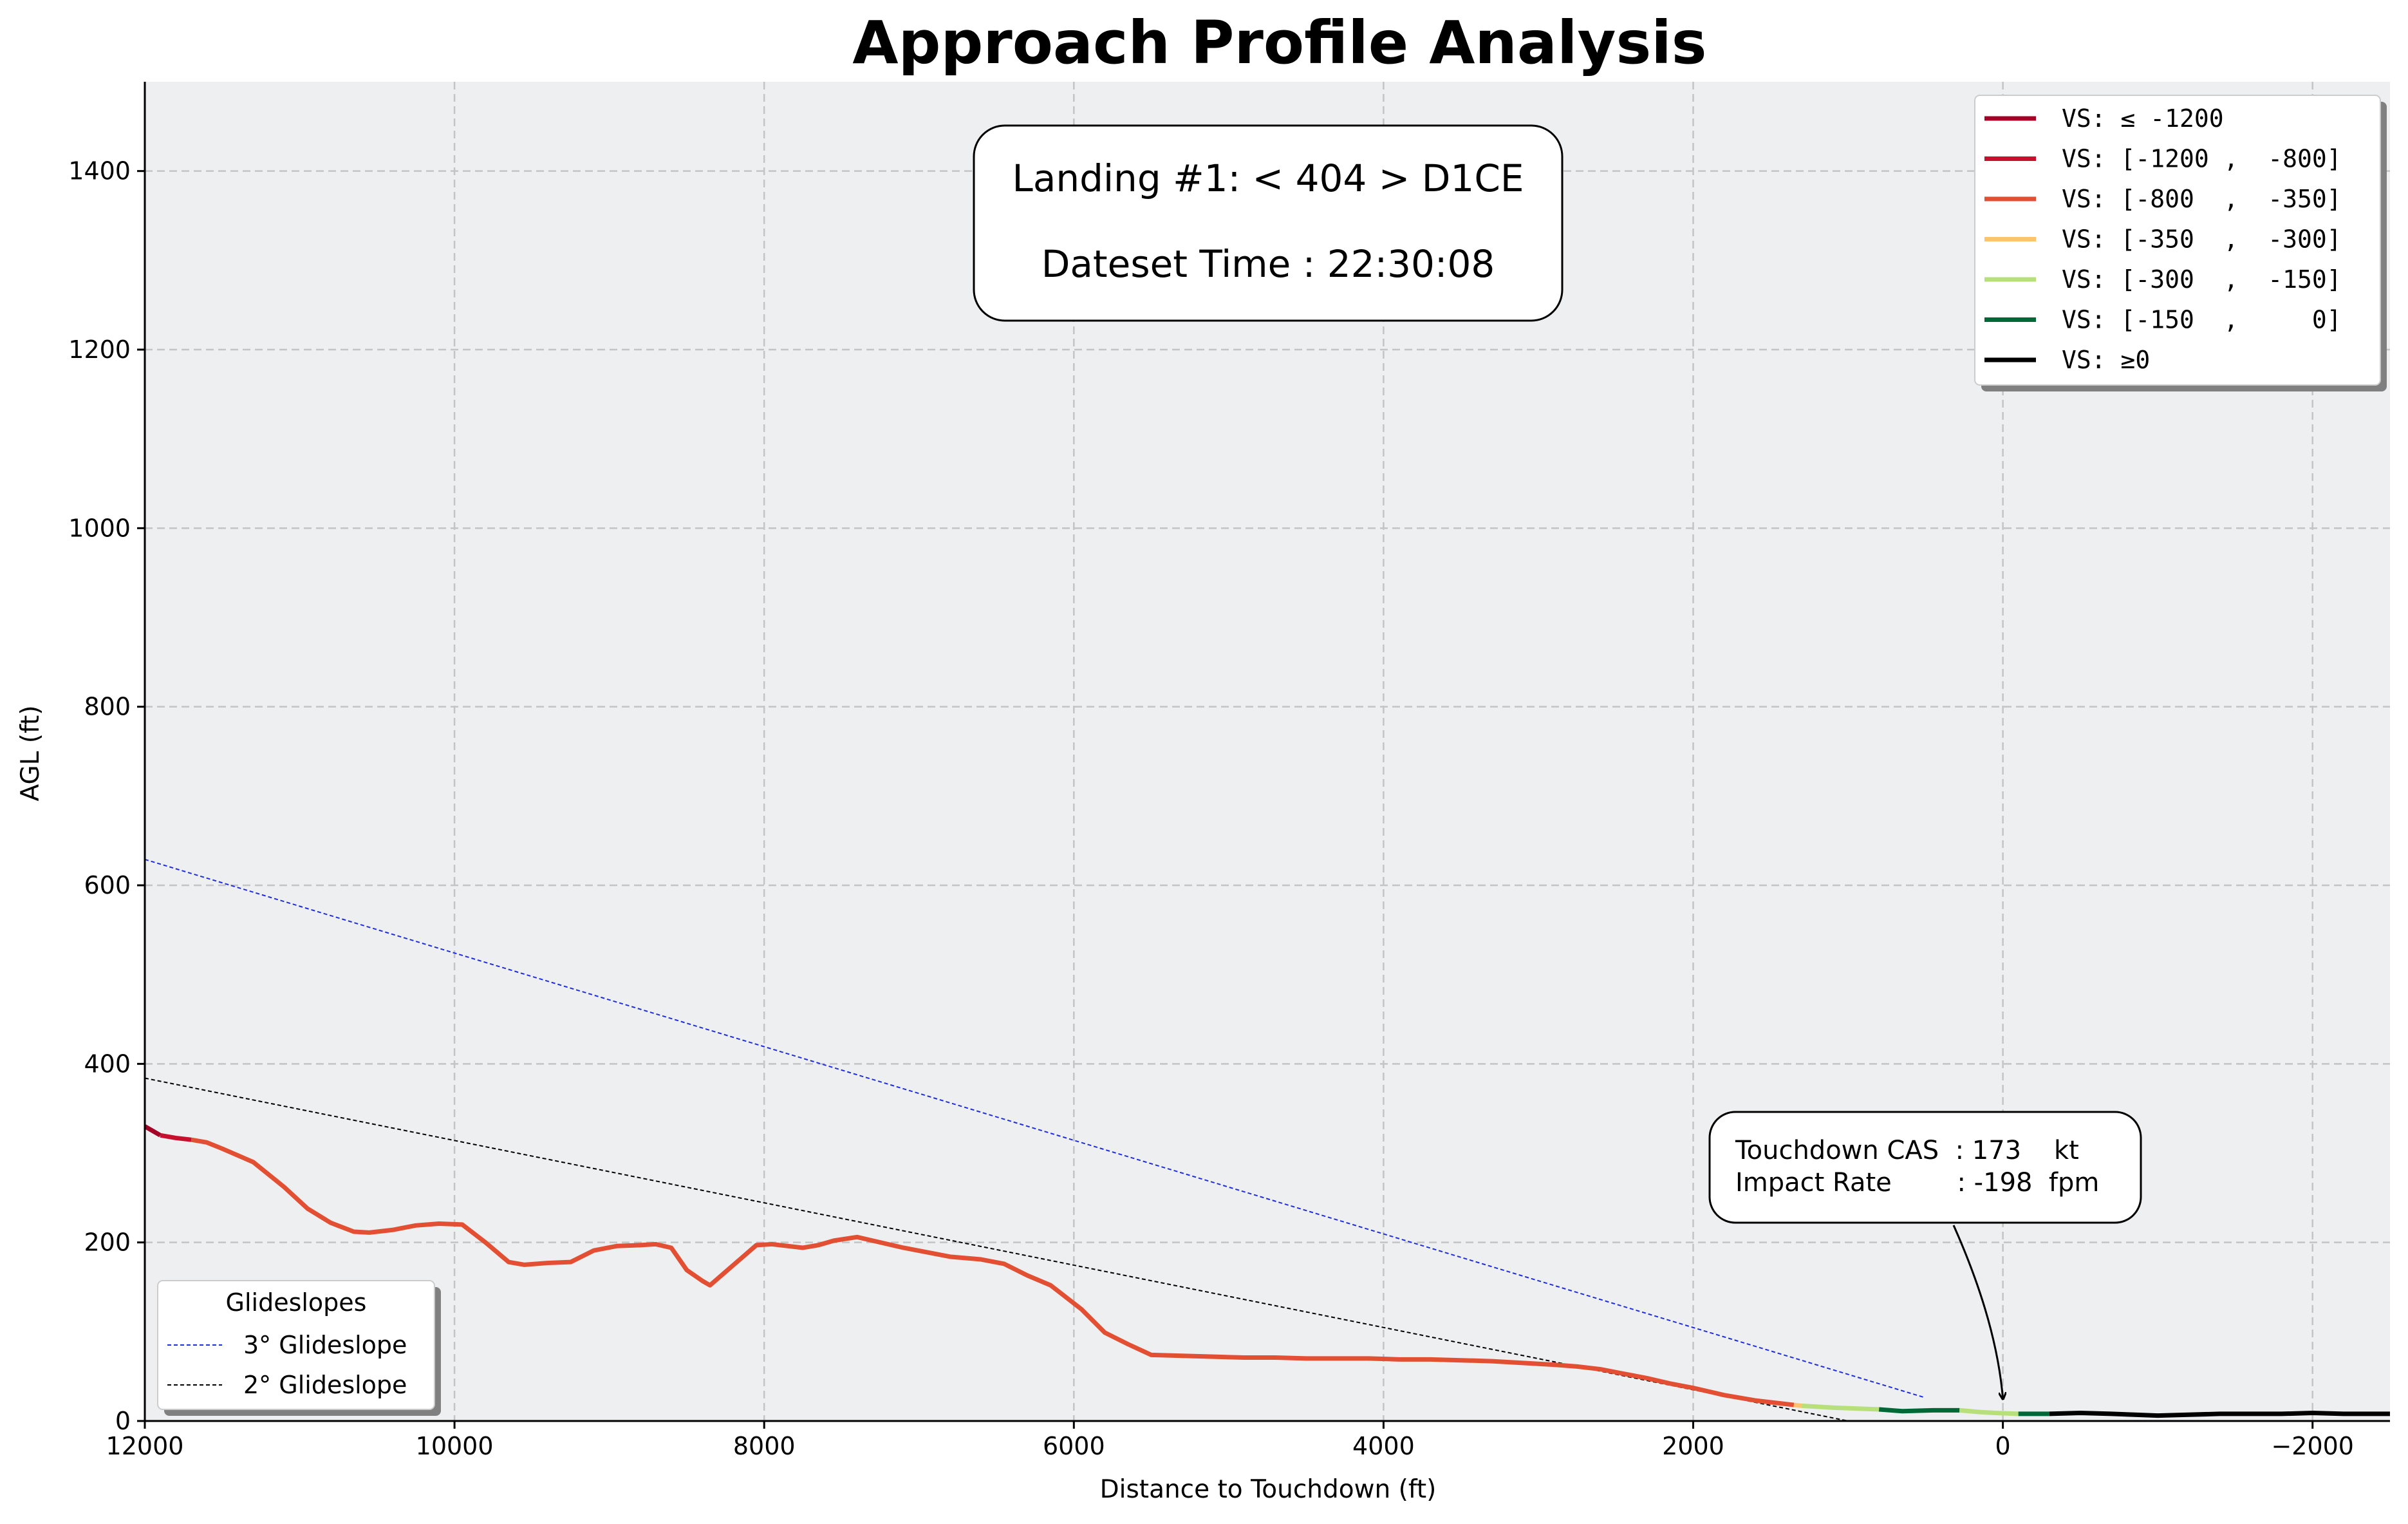 The image size is (2408, 1524). Describe the element at coordinates (107, 885) in the screenshot. I see `y-tick-label: 600` at that location.